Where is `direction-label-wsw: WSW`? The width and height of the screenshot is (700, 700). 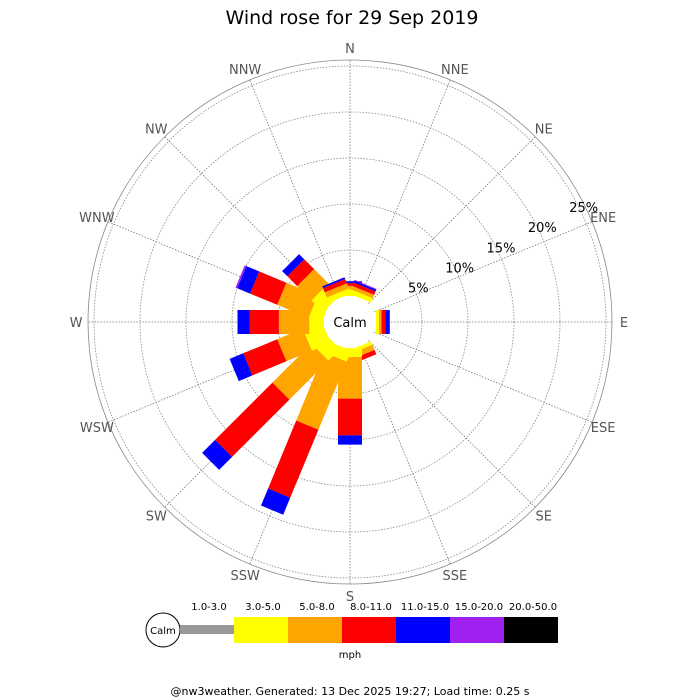 direction-label-wsw: WSW is located at coordinates (97, 428).